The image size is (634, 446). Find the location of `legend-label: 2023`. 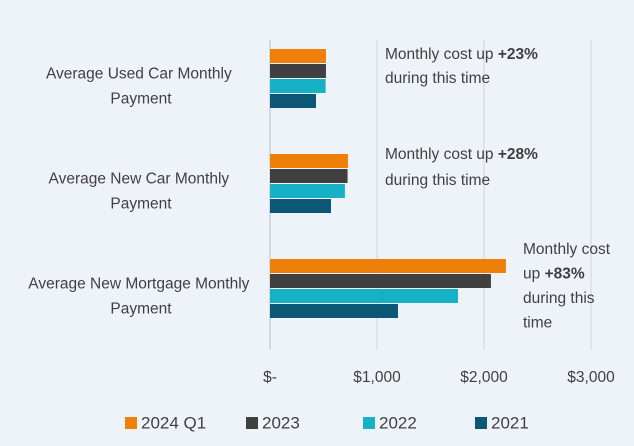

legend-label: 2023 is located at coordinates (281, 422).